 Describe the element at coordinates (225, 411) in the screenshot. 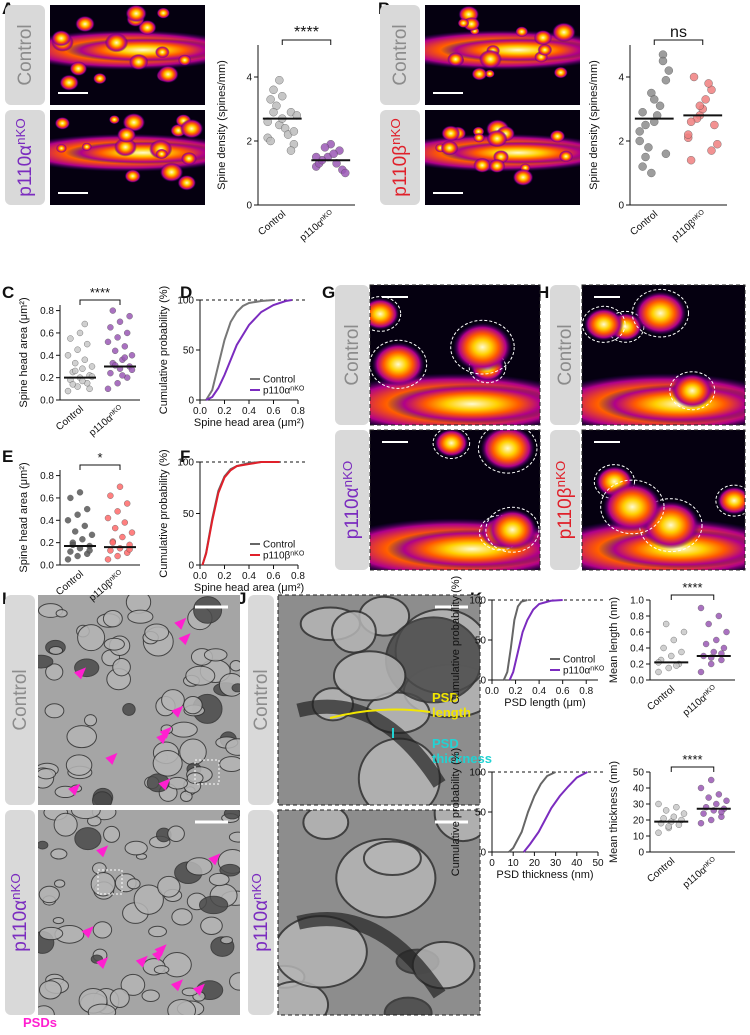

I see `x-tick-label: 0.2` at that location.